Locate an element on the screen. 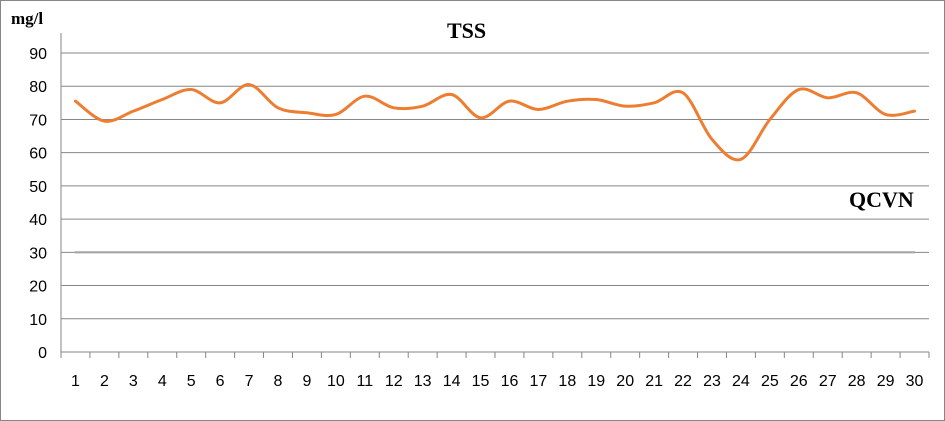 The image size is (945, 421). x-tick-label: 28 is located at coordinates (857, 381).